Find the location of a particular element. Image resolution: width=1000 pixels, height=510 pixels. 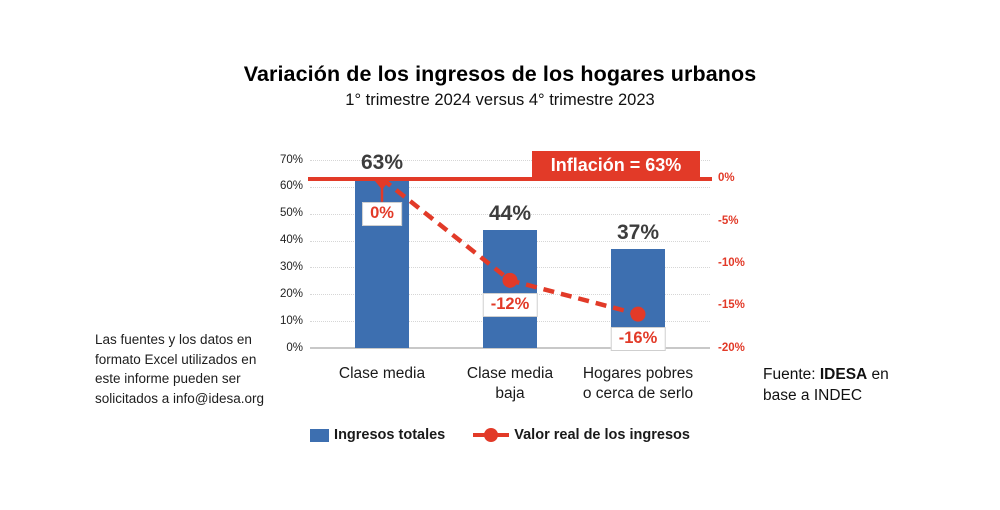

axis-tick-left: 10% is located at coordinates (291, 320).